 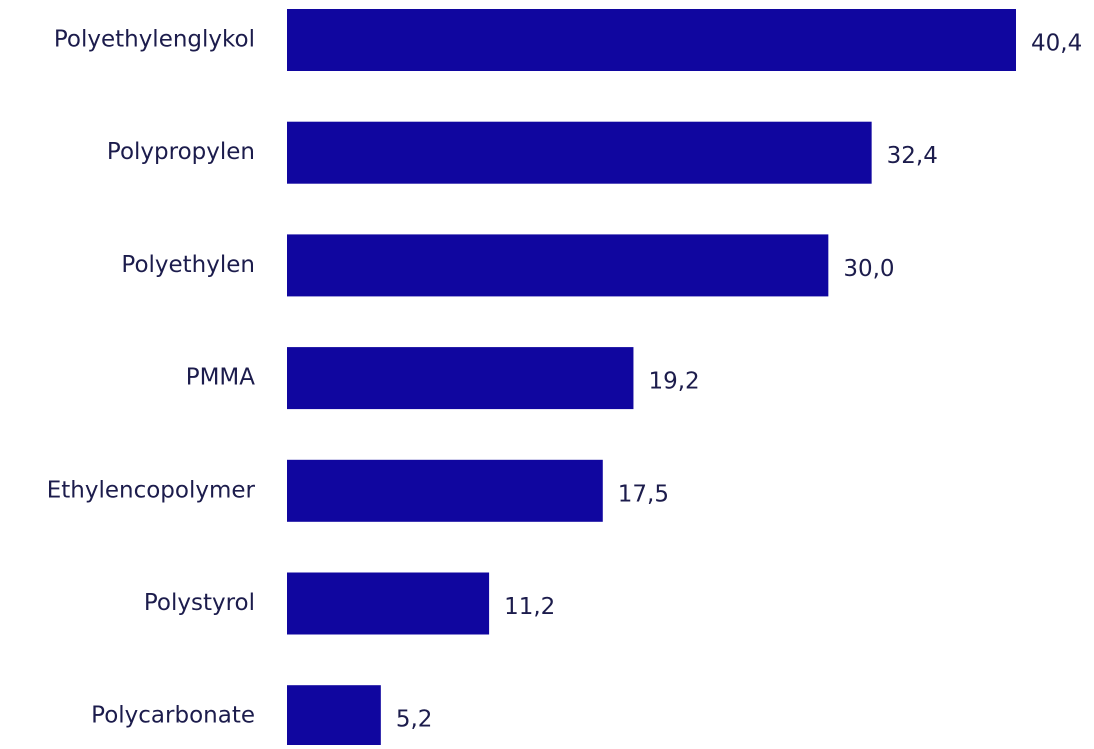 I want to click on category-label: Polypropylen, so click(x=181, y=152).